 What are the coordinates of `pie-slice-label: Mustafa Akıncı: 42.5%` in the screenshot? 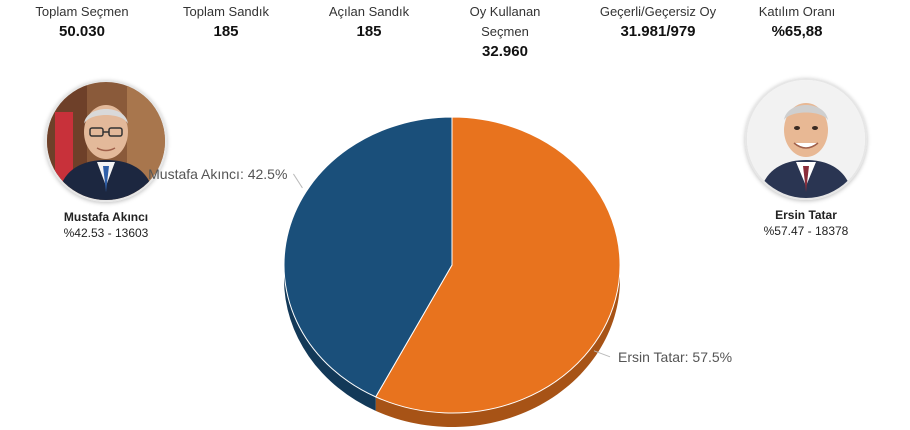 It's located at (217, 174).